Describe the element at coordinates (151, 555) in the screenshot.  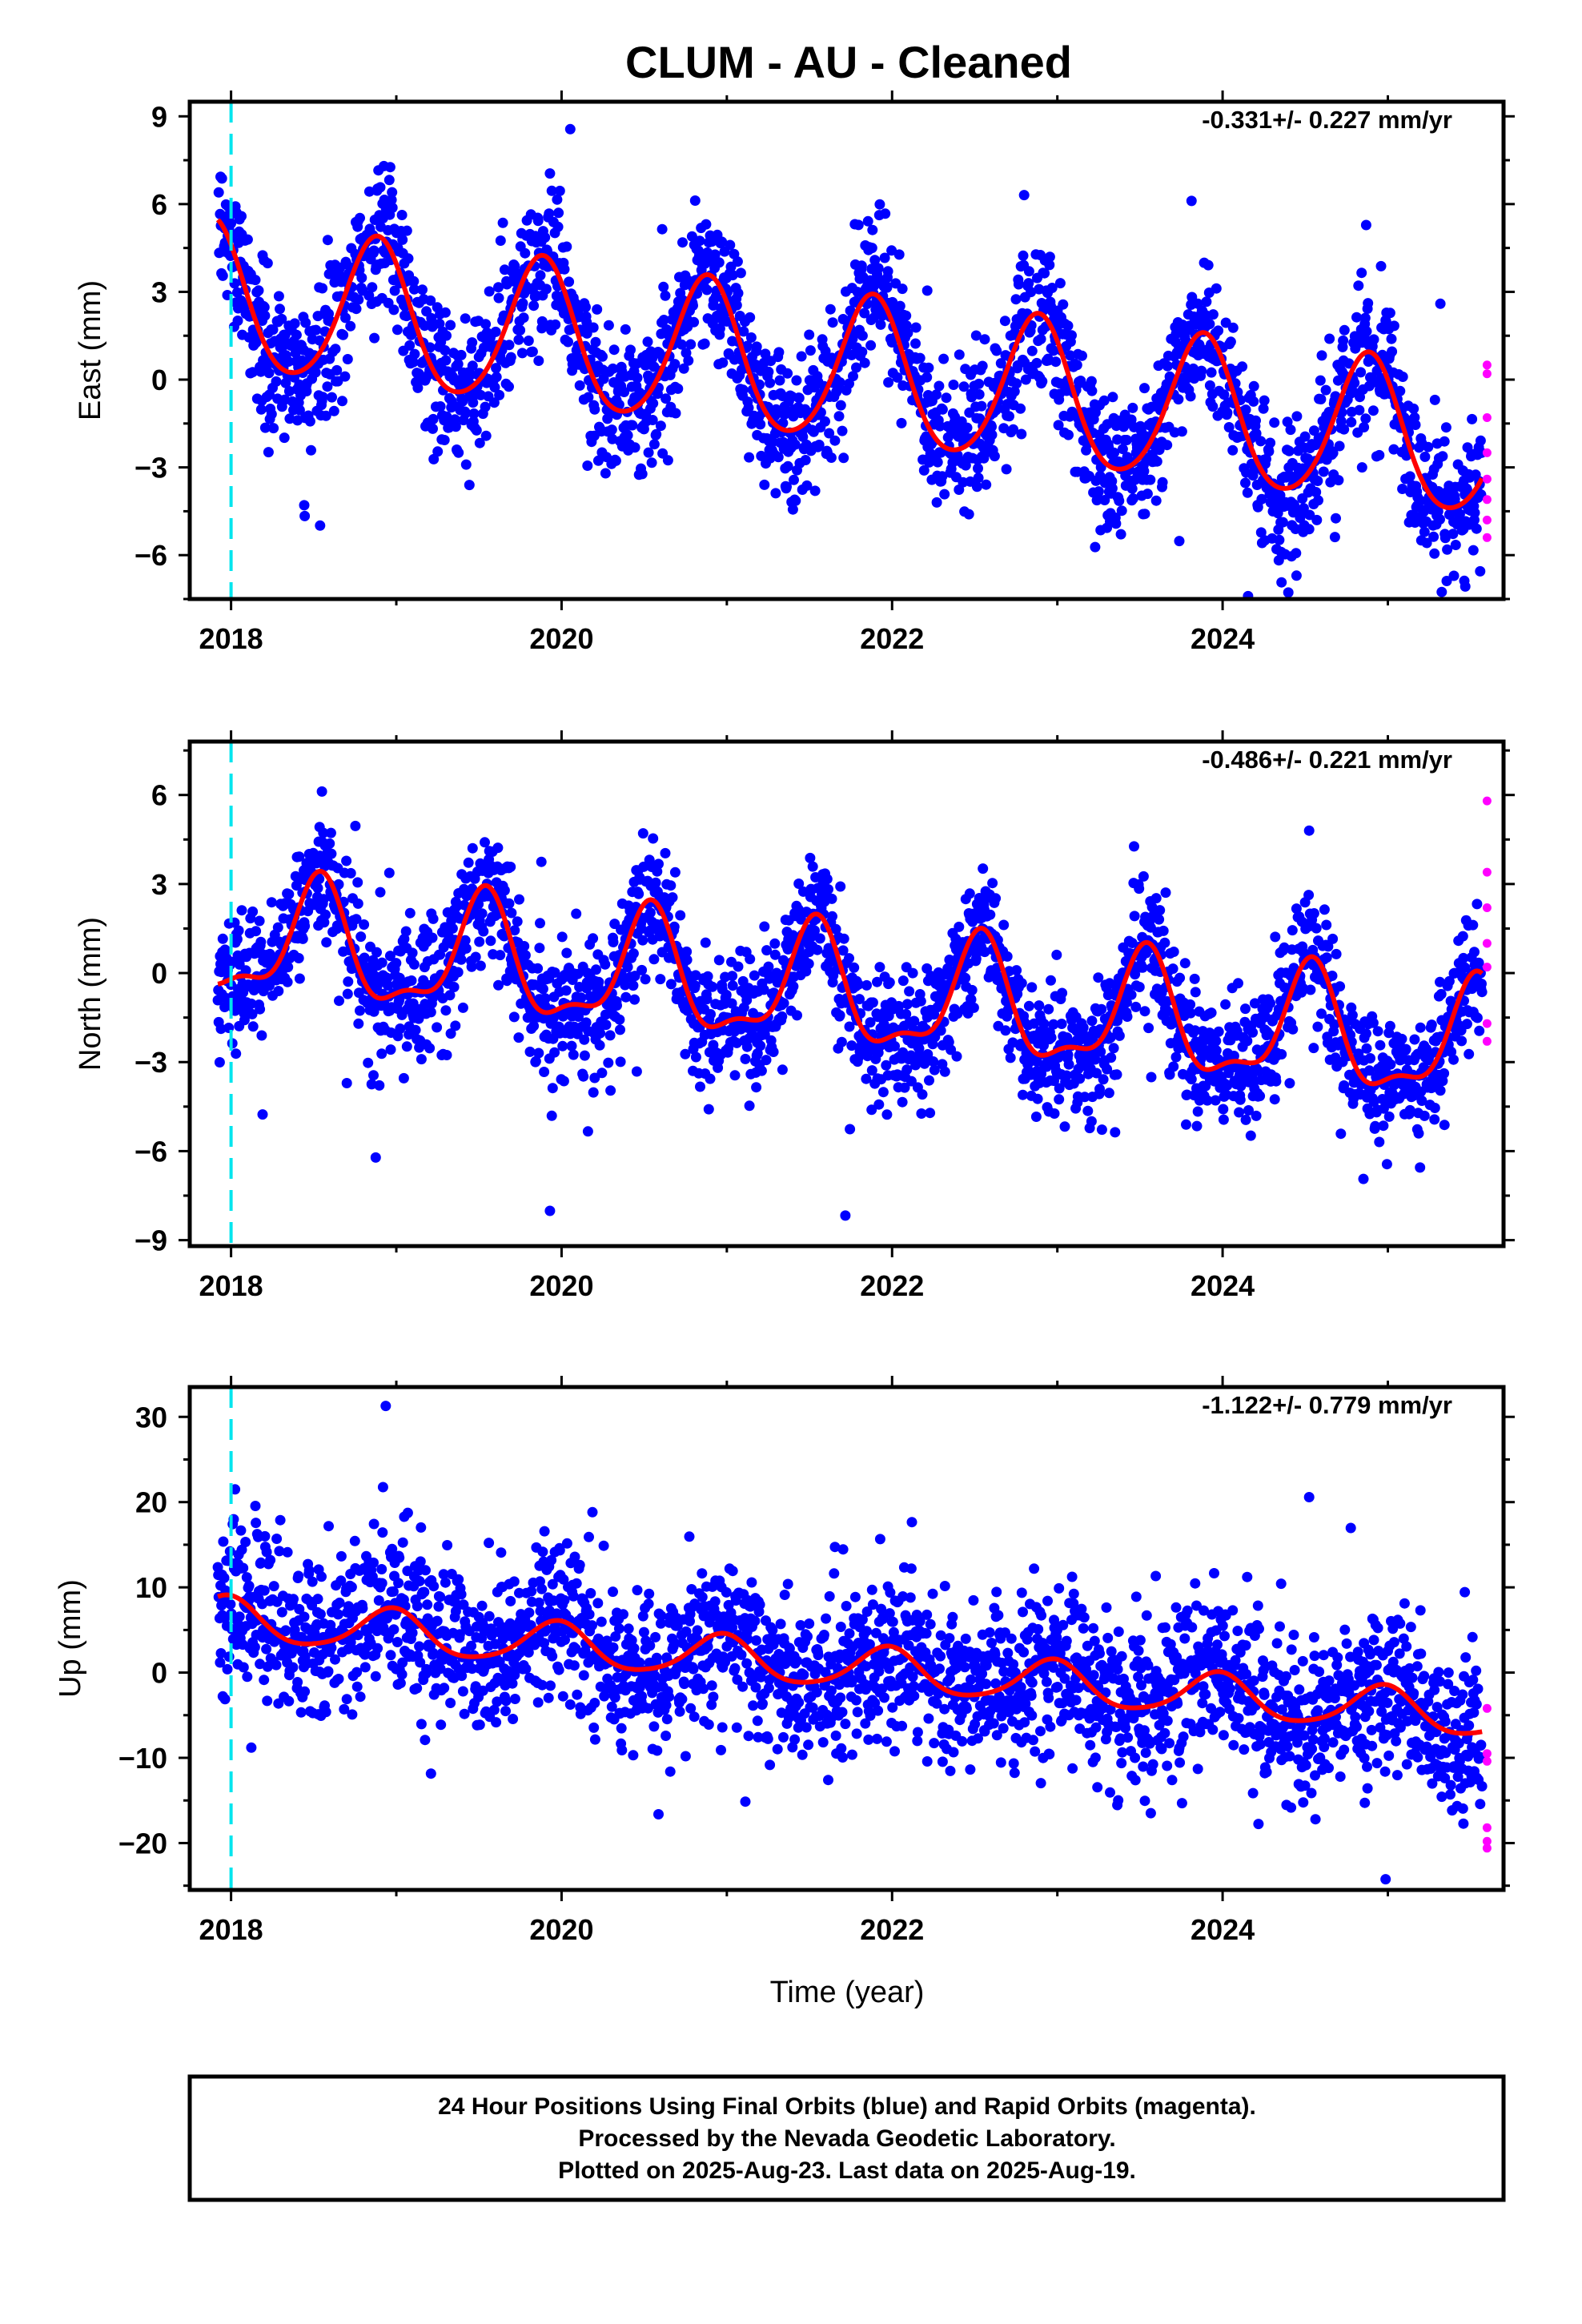
I see `y-tick-label: −6` at that location.